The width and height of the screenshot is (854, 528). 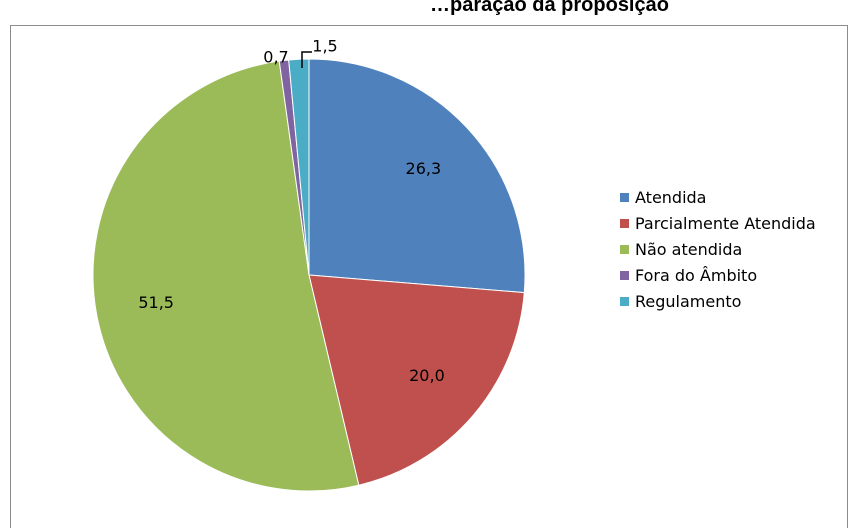 What do you see at coordinates (725, 223) in the screenshot?
I see `legend-label-parcialmente-atendida: Parcialmente Atendida` at bounding box center [725, 223].